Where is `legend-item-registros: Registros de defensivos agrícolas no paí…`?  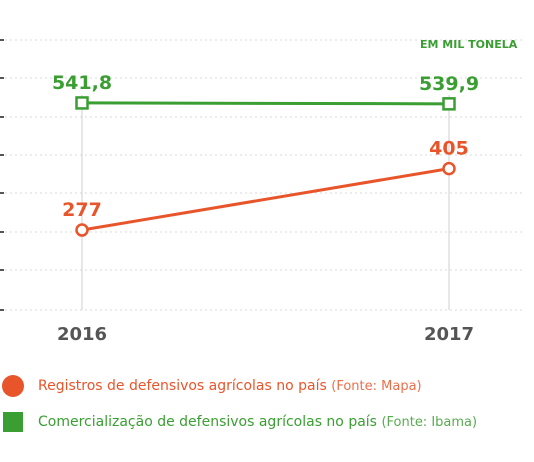 legend-item-registros: Registros de defensivos agrícolas no paí… is located at coordinates (211, 386).